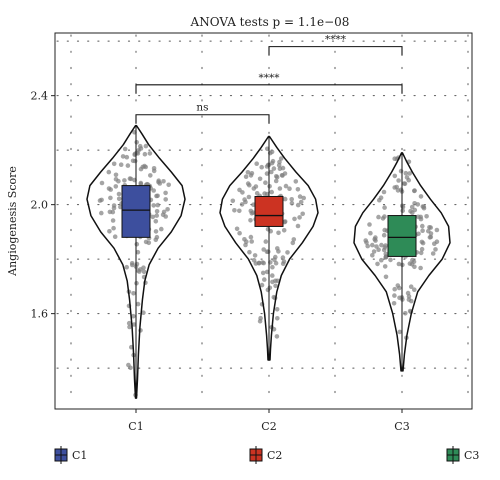  What do you see at coordinates (268, 426) in the screenshot?
I see `x-tick-label: C2` at bounding box center [268, 426].